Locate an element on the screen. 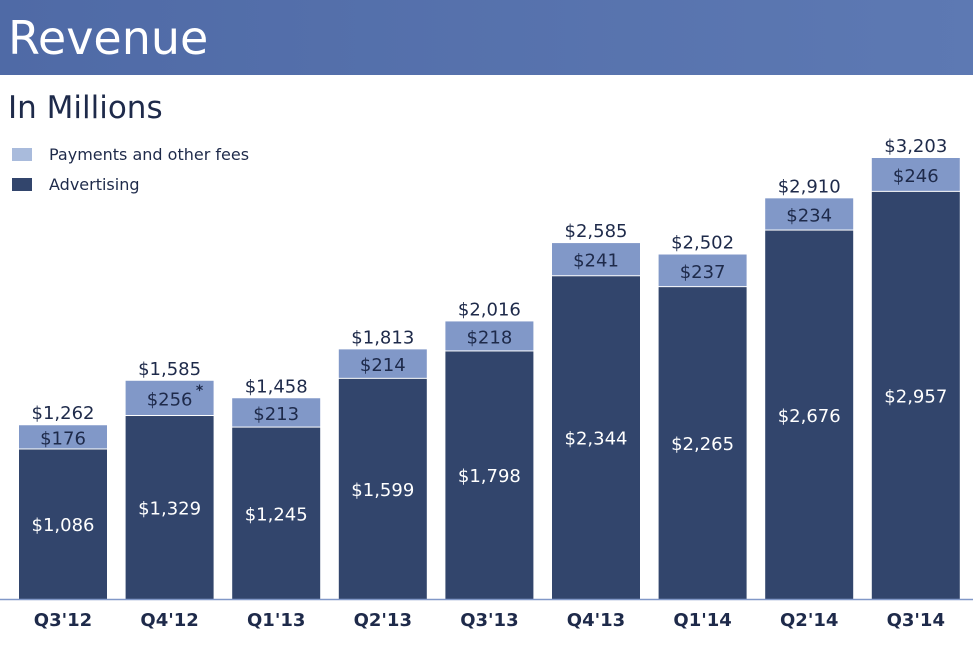 The height and width of the screenshot is (646, 973). x-tick-label: Q3'12 is located at coordinates (63, 620).